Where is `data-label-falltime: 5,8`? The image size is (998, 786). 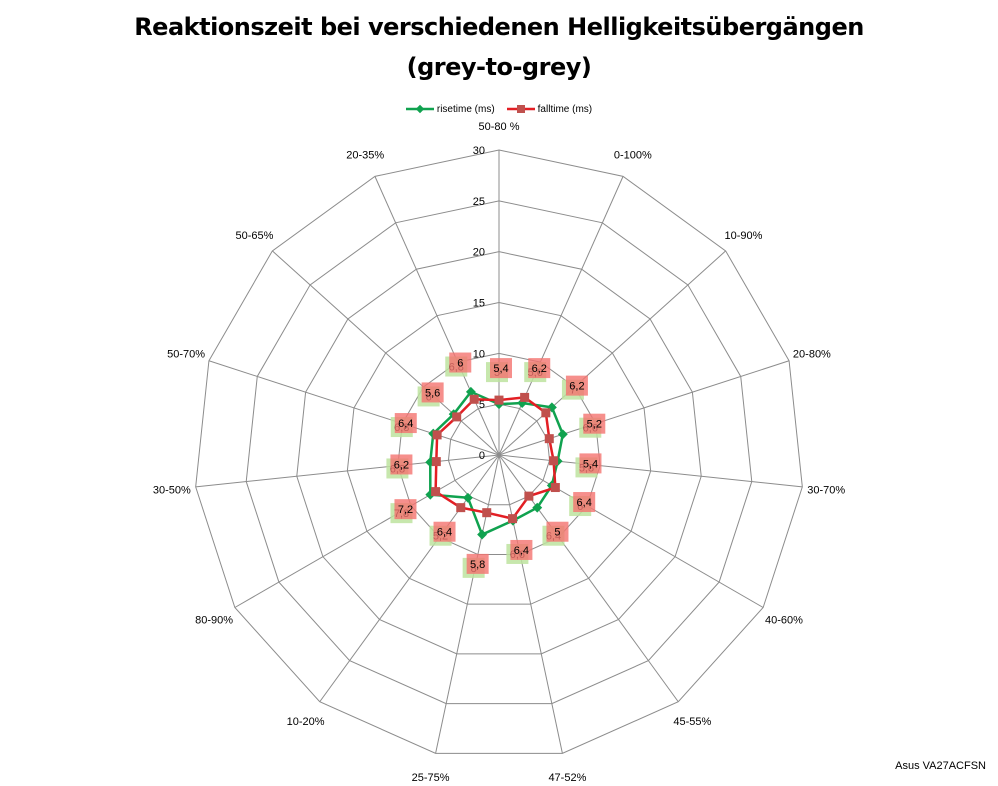
data-label-falltime: 5,8 is located at coordinates (477, 565).